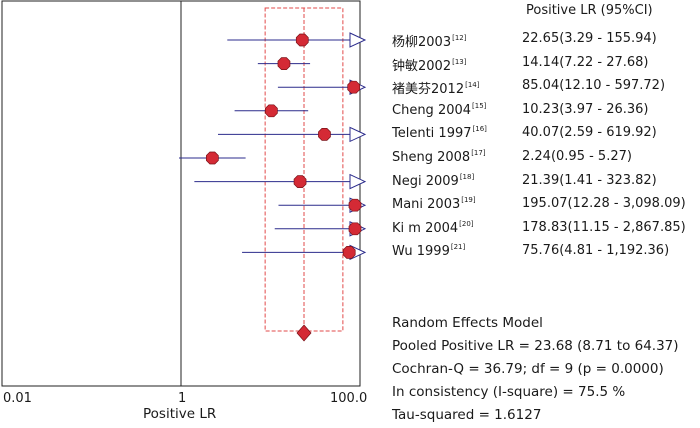 Image resolution: width=700 pixels, height=428 pixels. I want to click on summary-tau: Tau-squared = 1.6127, so click(467, 415).